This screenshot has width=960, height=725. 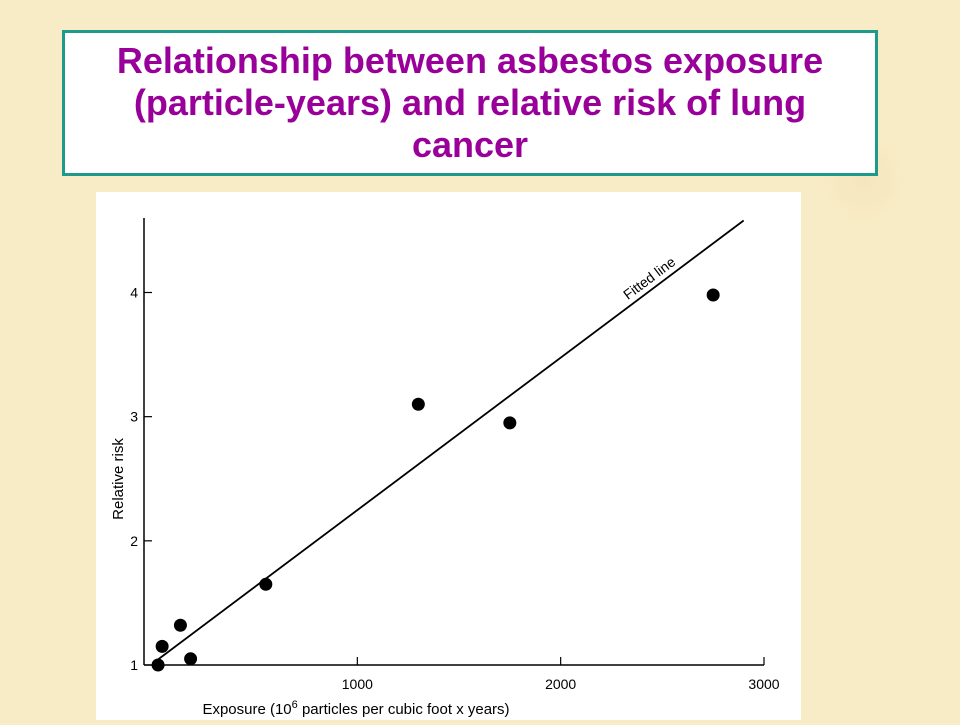 What do you see at coordinates (134, 541) in the screenshot?
I see `y-tick-label: 2` at bounding box center [134, 541].